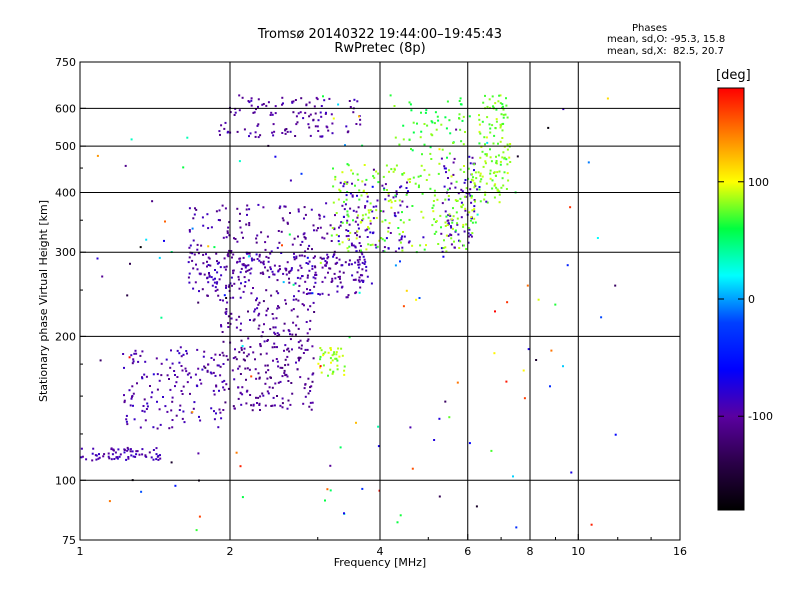  Describe the element at coordinates (380, 34) in the screenshot. I see `chart-title: Tromsø 20140322 19:44:00–19:45:43` at that location.